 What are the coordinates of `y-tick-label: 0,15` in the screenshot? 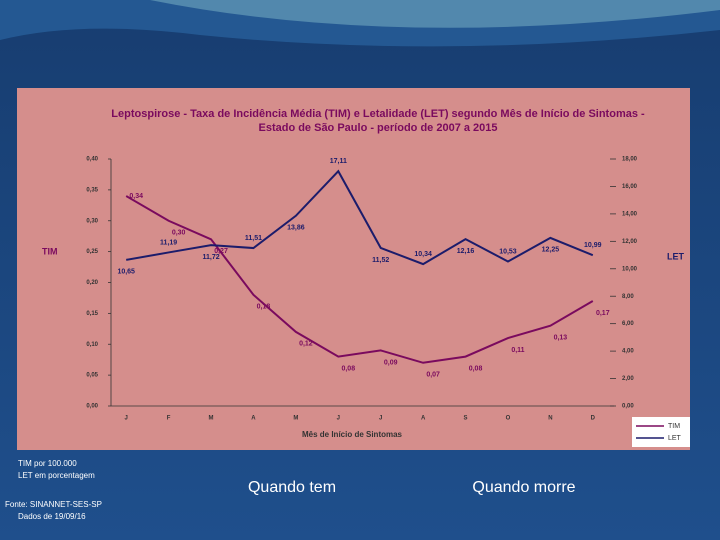 It's located at (92, 314).